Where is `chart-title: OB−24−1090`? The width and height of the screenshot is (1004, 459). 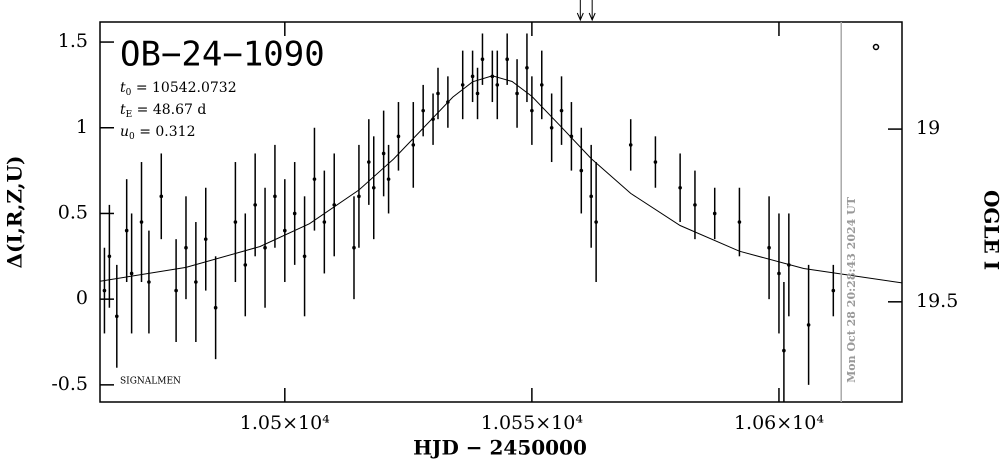 chart-title: OB−24−1090 is located at coordinates (222, 55).